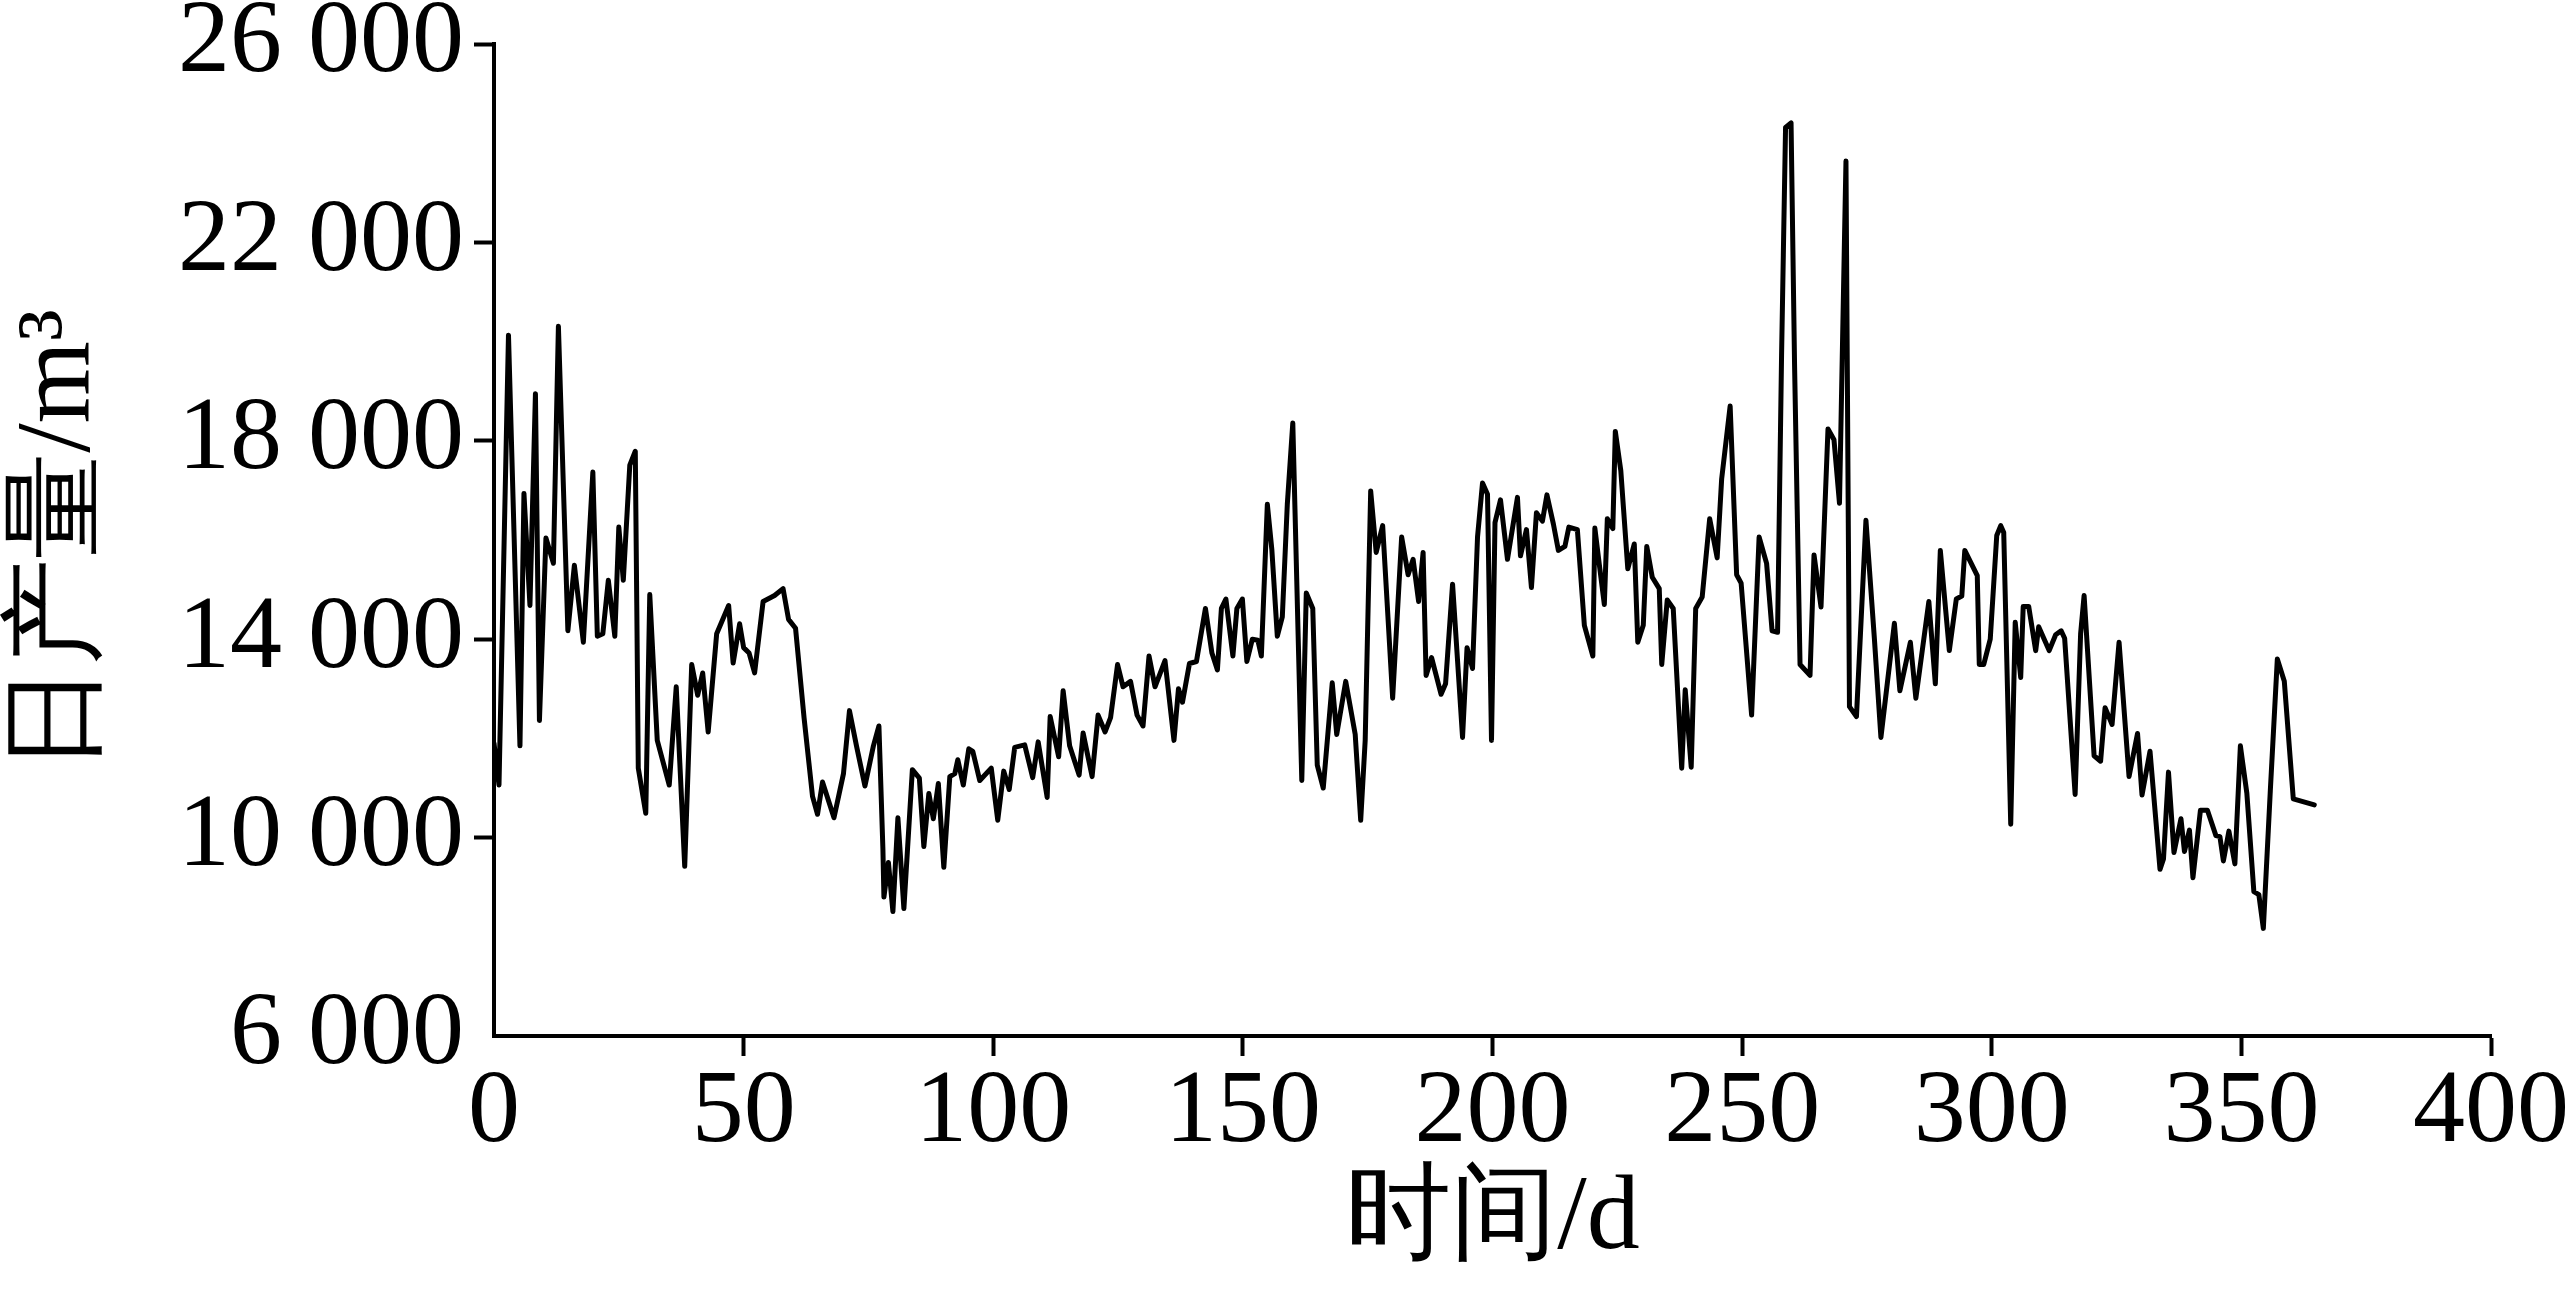 The height and width of the screenshot is (1291, 2570). What do you see at coordinates (321, 433) in the screenshot?
I see `y-tick-label: 18 000` at bounding box center [321, 433].